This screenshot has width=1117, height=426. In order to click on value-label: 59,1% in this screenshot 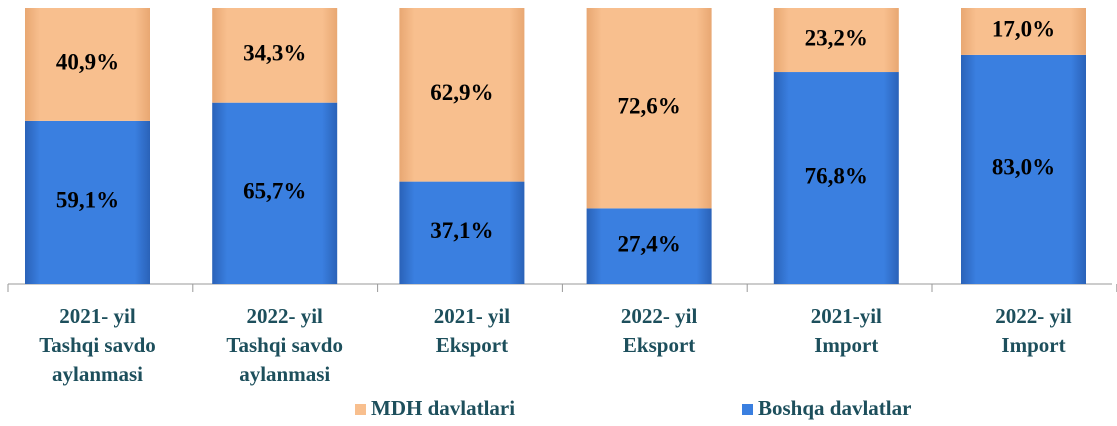, I will do `click(87, 200)`.